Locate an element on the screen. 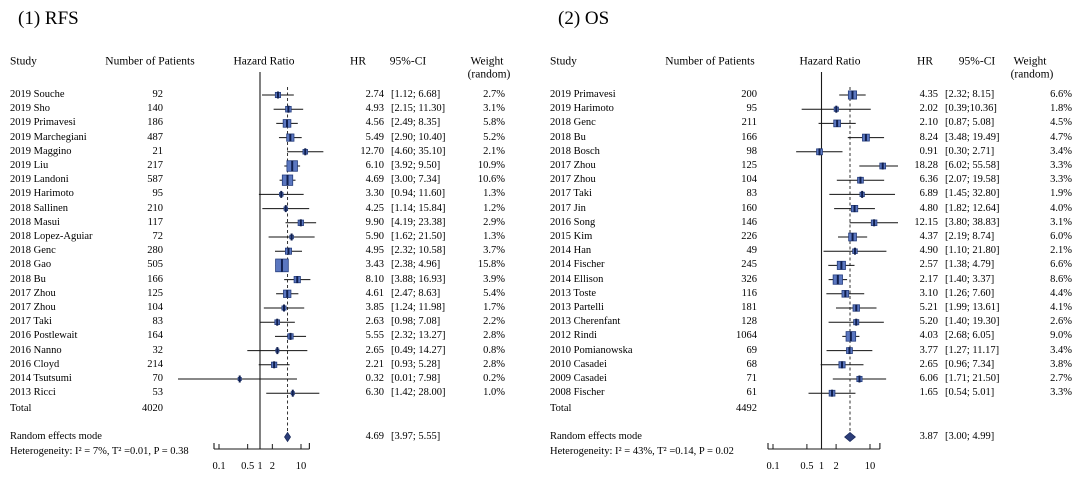  ci-value: [0.01; 7.98] is located at coordinates (416, 378).